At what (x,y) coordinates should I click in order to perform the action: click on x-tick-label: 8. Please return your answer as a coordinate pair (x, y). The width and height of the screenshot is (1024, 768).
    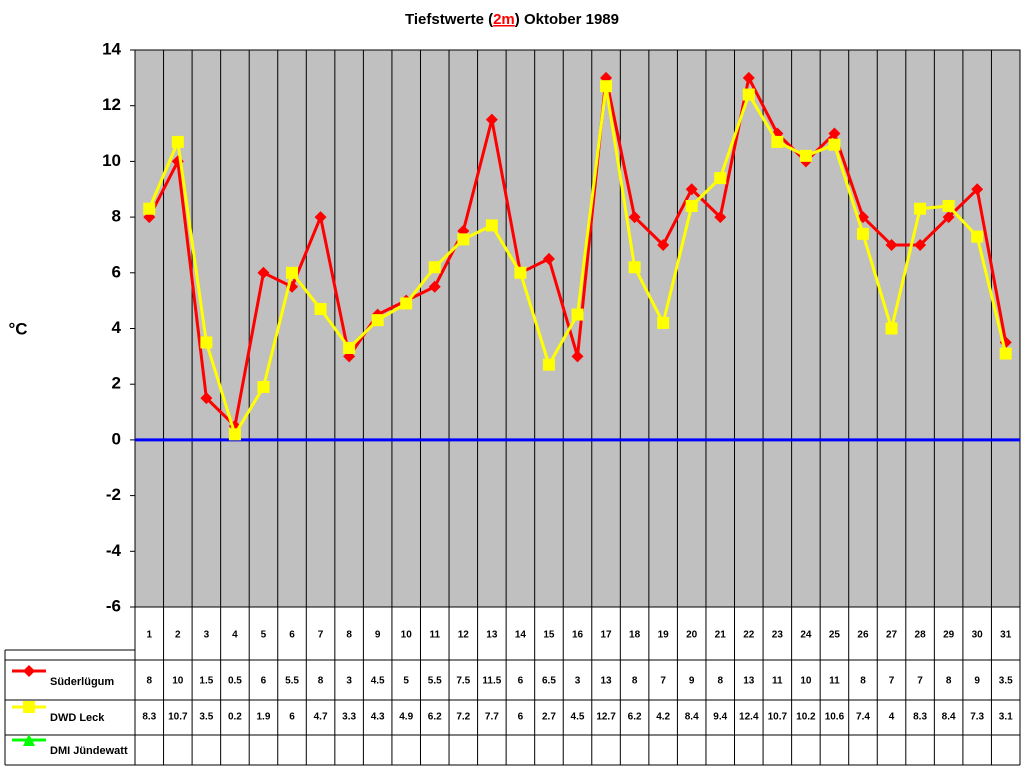
    Looking at the image, I should click on (349, 635).